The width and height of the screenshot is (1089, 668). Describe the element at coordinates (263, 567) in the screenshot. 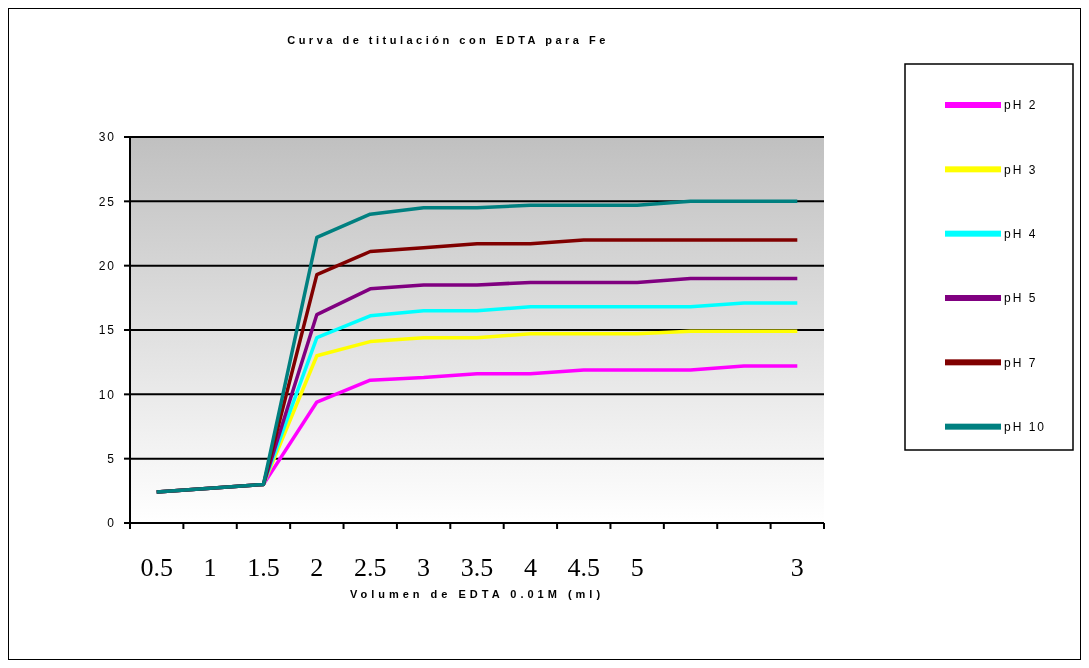

I see `x-tick-label: 1.5` at that location.